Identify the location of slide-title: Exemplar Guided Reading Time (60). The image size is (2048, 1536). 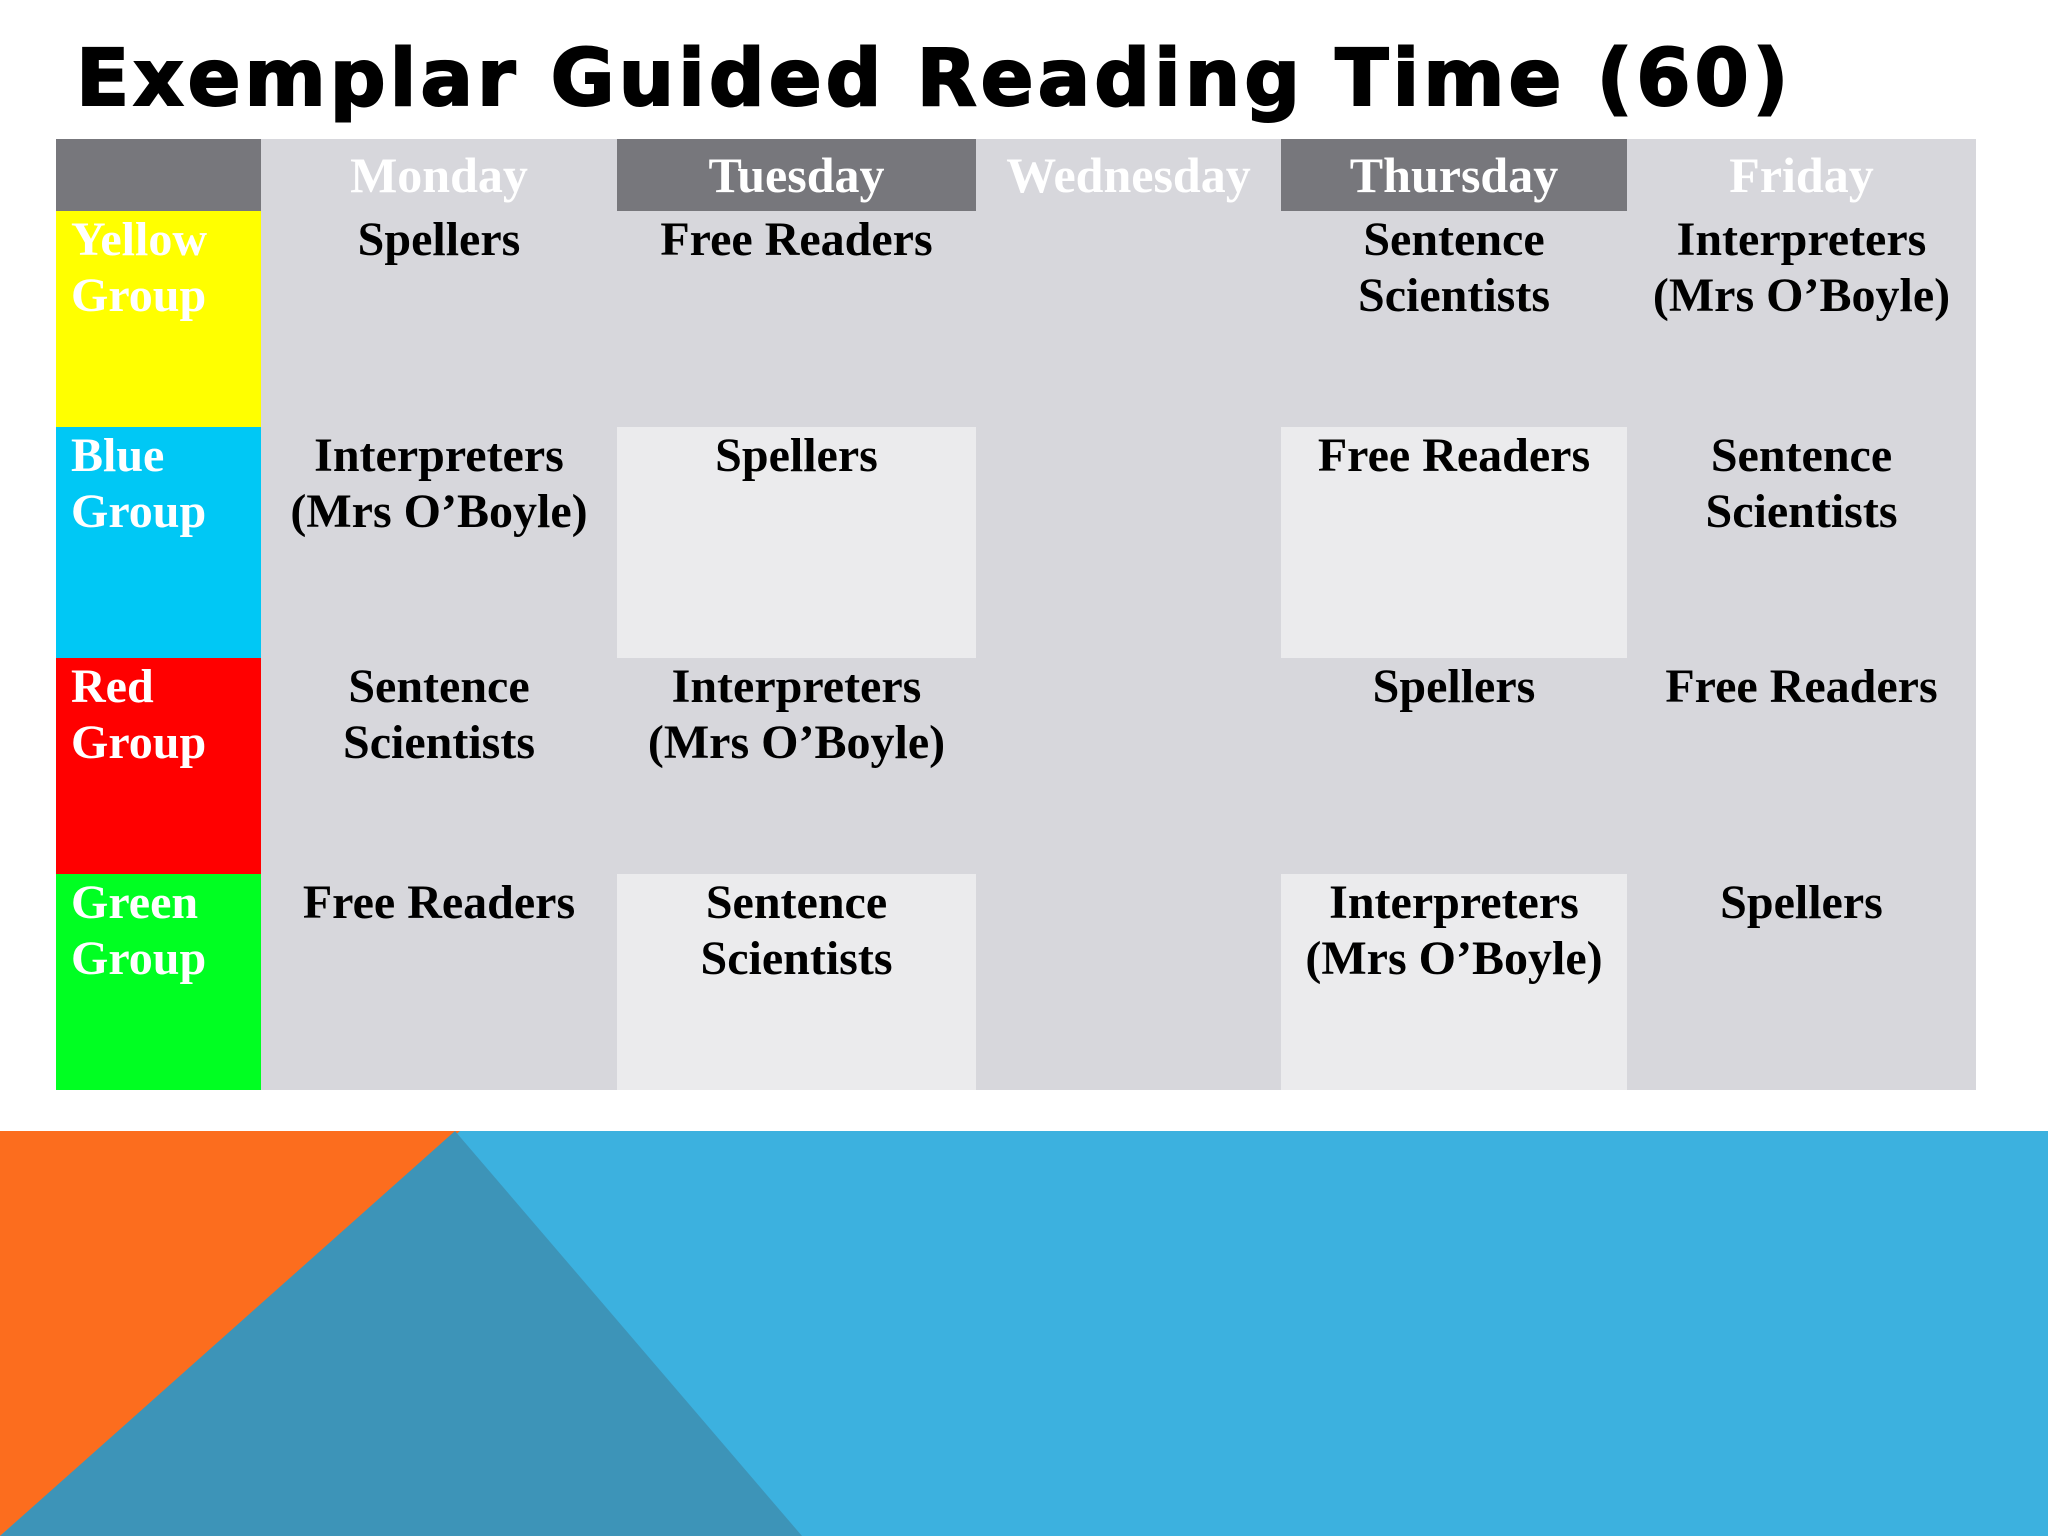
(934, 79).